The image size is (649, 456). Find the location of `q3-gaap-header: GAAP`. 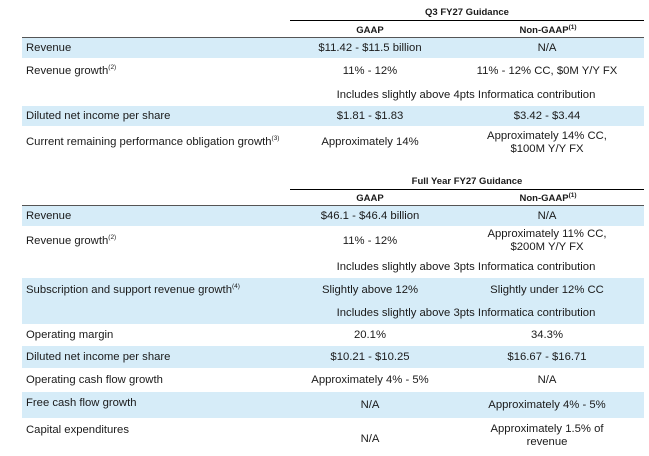

q3-gaap-header: GAAP is located at coordinates (370, 30).